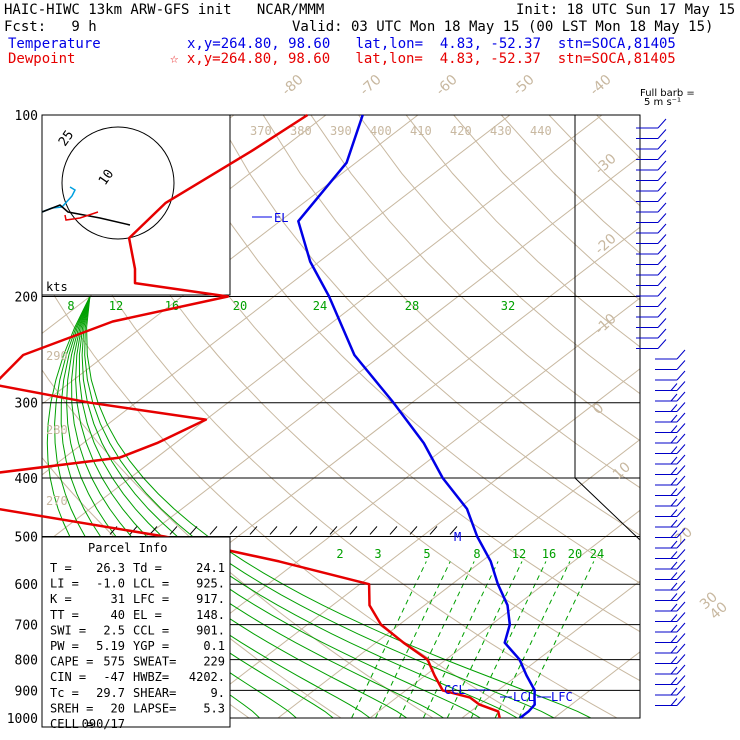 This screenshot has height=740, width=740. I want to click on pressure-label: 600, so click(26, 585).